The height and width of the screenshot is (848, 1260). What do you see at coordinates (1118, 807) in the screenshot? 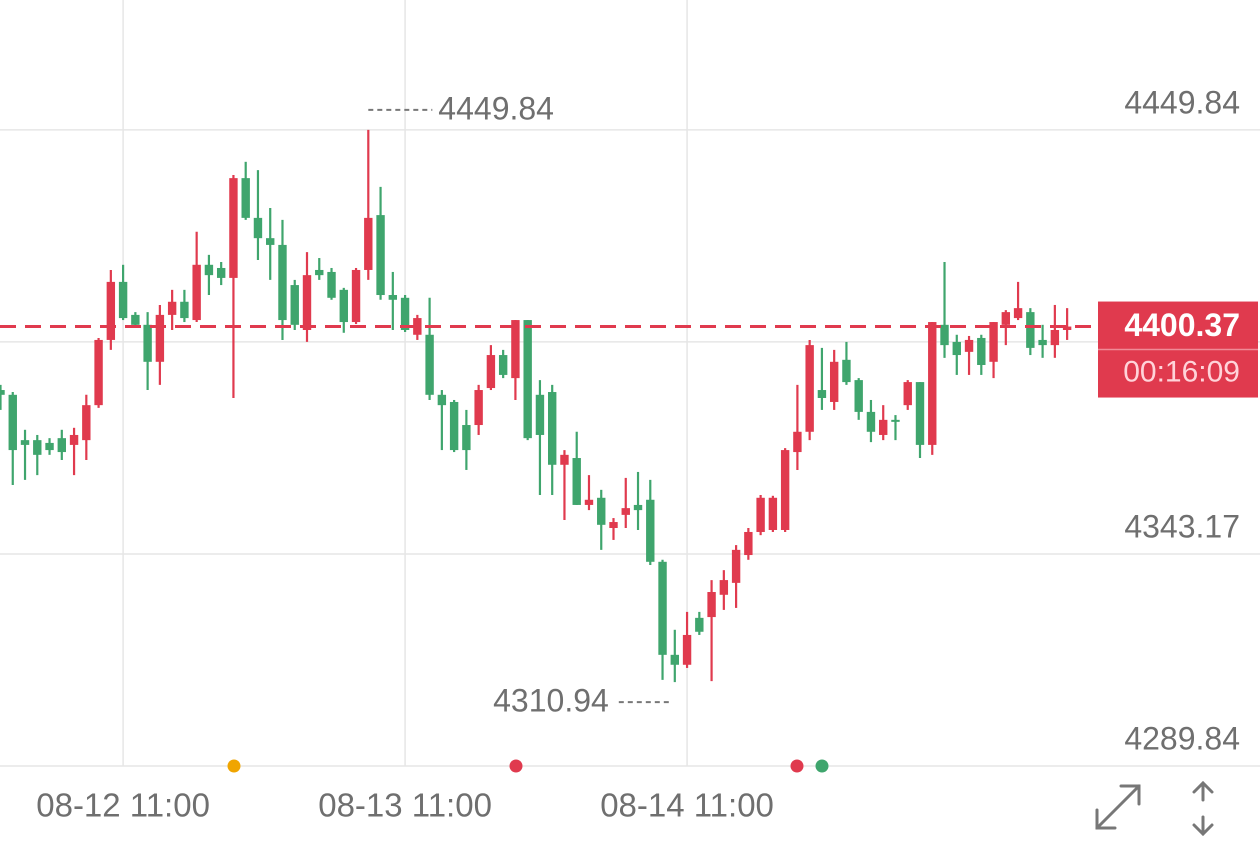
I see `expand-icon` at bounding box center [1118, 807].